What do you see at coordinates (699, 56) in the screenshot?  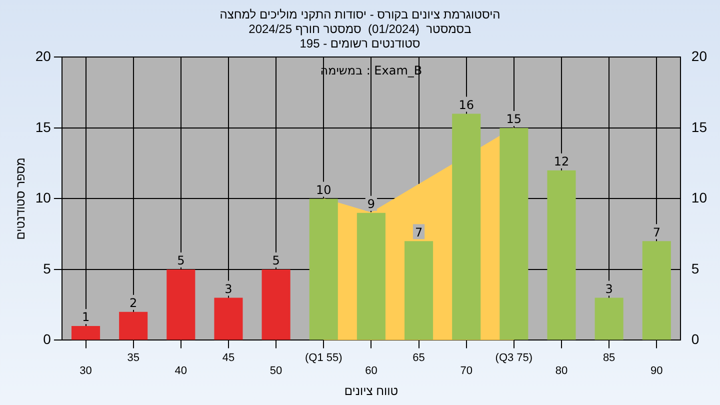 I see `y2-tick-label: 20` at bounding box center [699, 56].